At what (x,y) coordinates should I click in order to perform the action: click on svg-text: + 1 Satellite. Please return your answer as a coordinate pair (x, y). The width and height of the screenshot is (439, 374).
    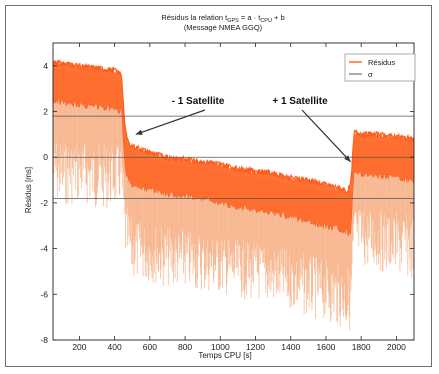
    Looking at the image, I should click on (300, 101).